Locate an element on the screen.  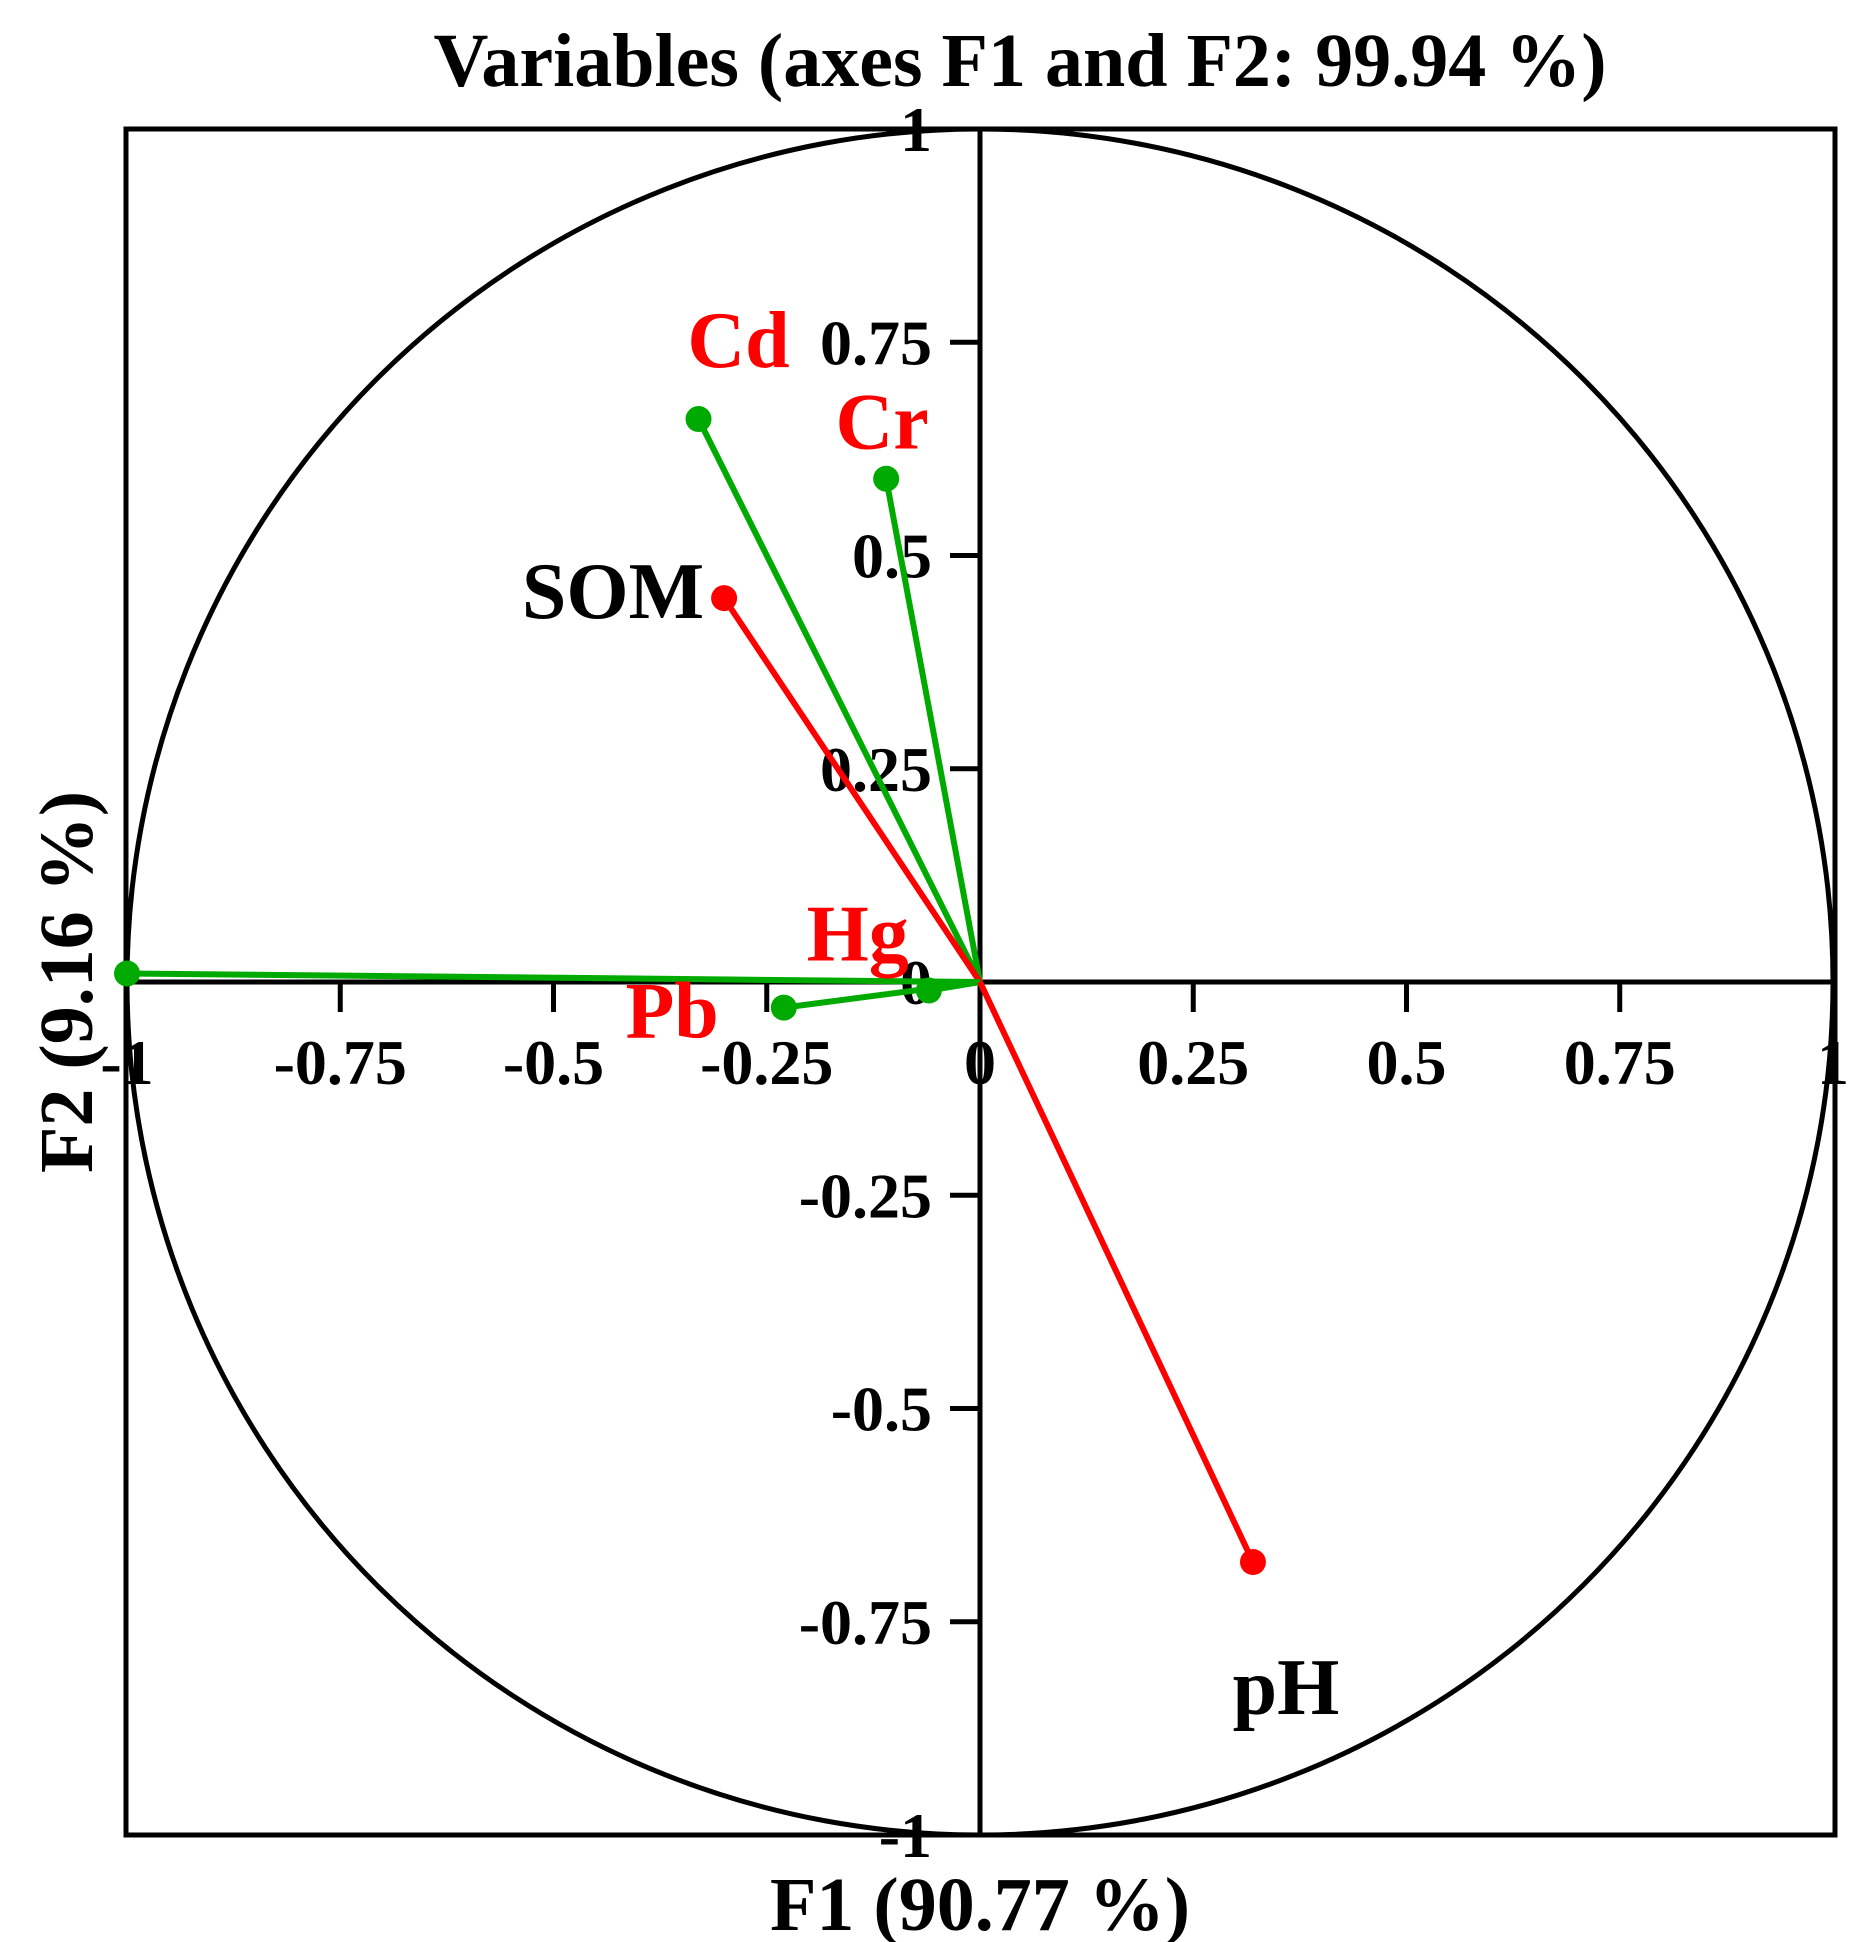
label-som: SOM is located at coordinates (613, 592).